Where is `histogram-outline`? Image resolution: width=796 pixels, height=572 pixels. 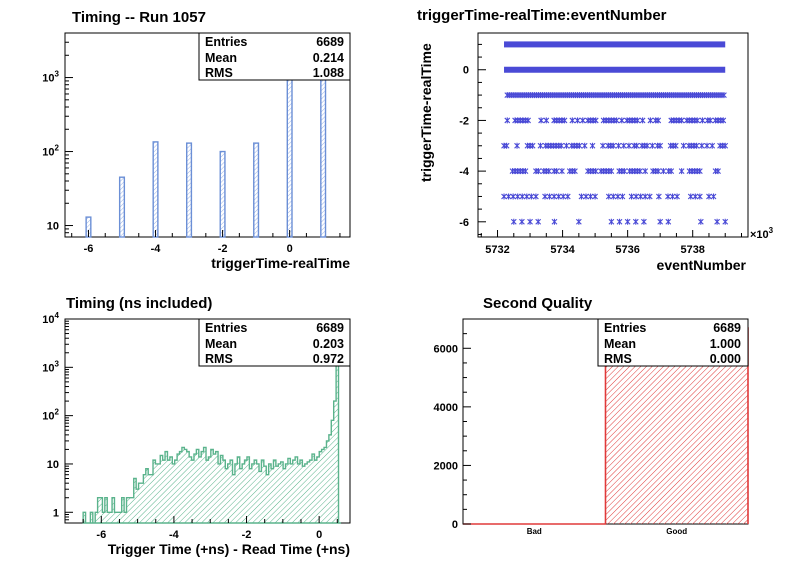 histogram-outline is located at coordinates (211, 428).